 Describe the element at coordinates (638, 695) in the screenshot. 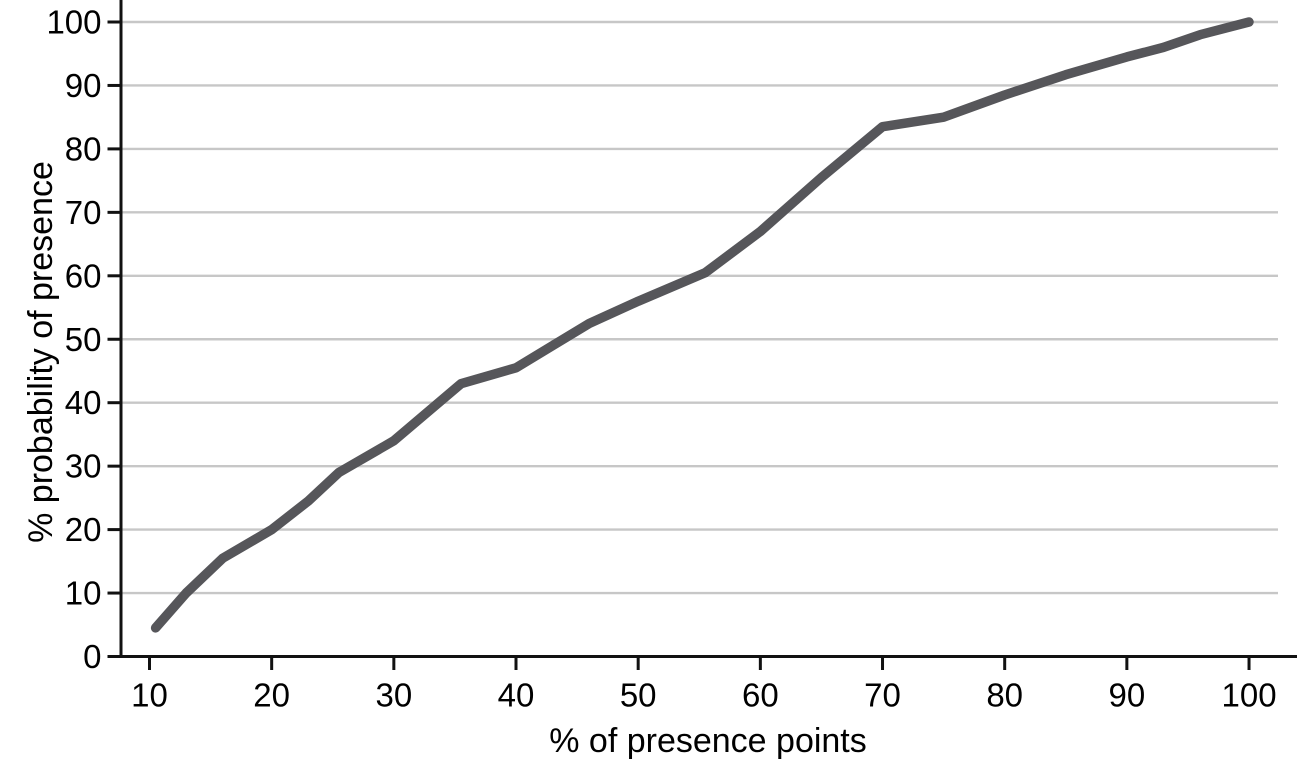

I see `x-tick-label-50: 50` at that location.